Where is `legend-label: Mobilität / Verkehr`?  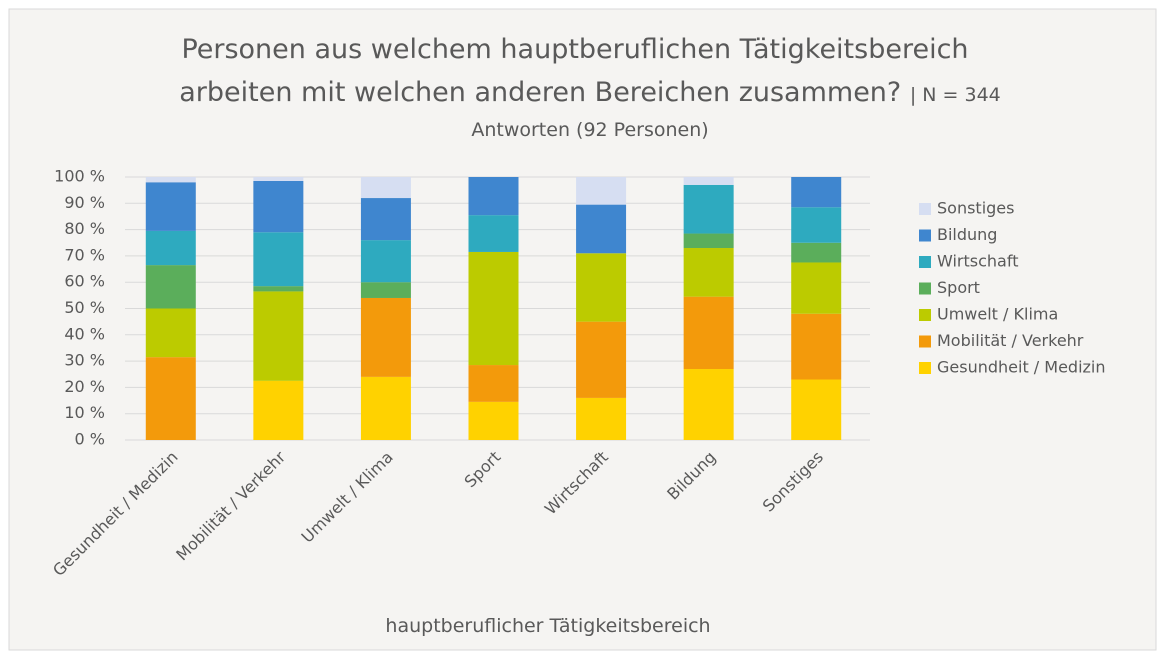
legend-label: Mobilität / Verkehr is located at coordinates (1010, 340).